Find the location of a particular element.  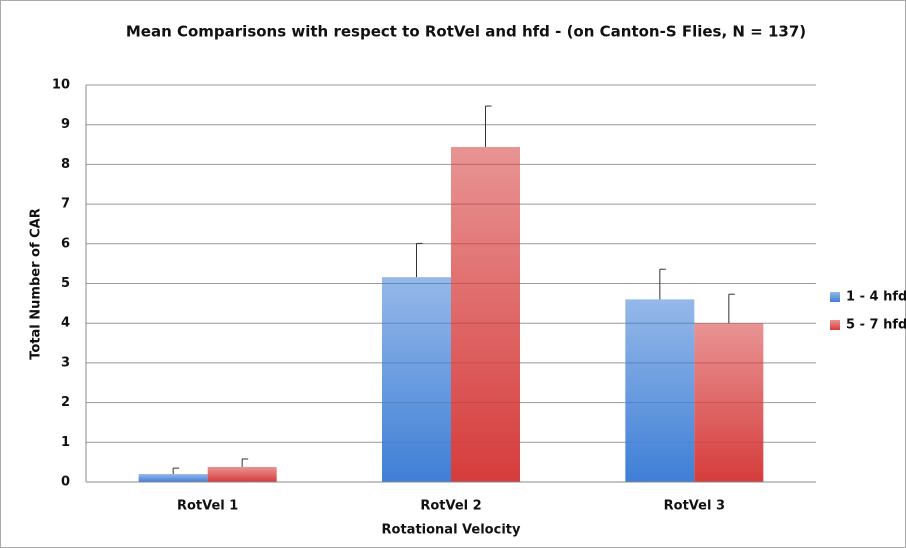

legend-label: 5 - 7 hfd is located at coordinates (876, 325).